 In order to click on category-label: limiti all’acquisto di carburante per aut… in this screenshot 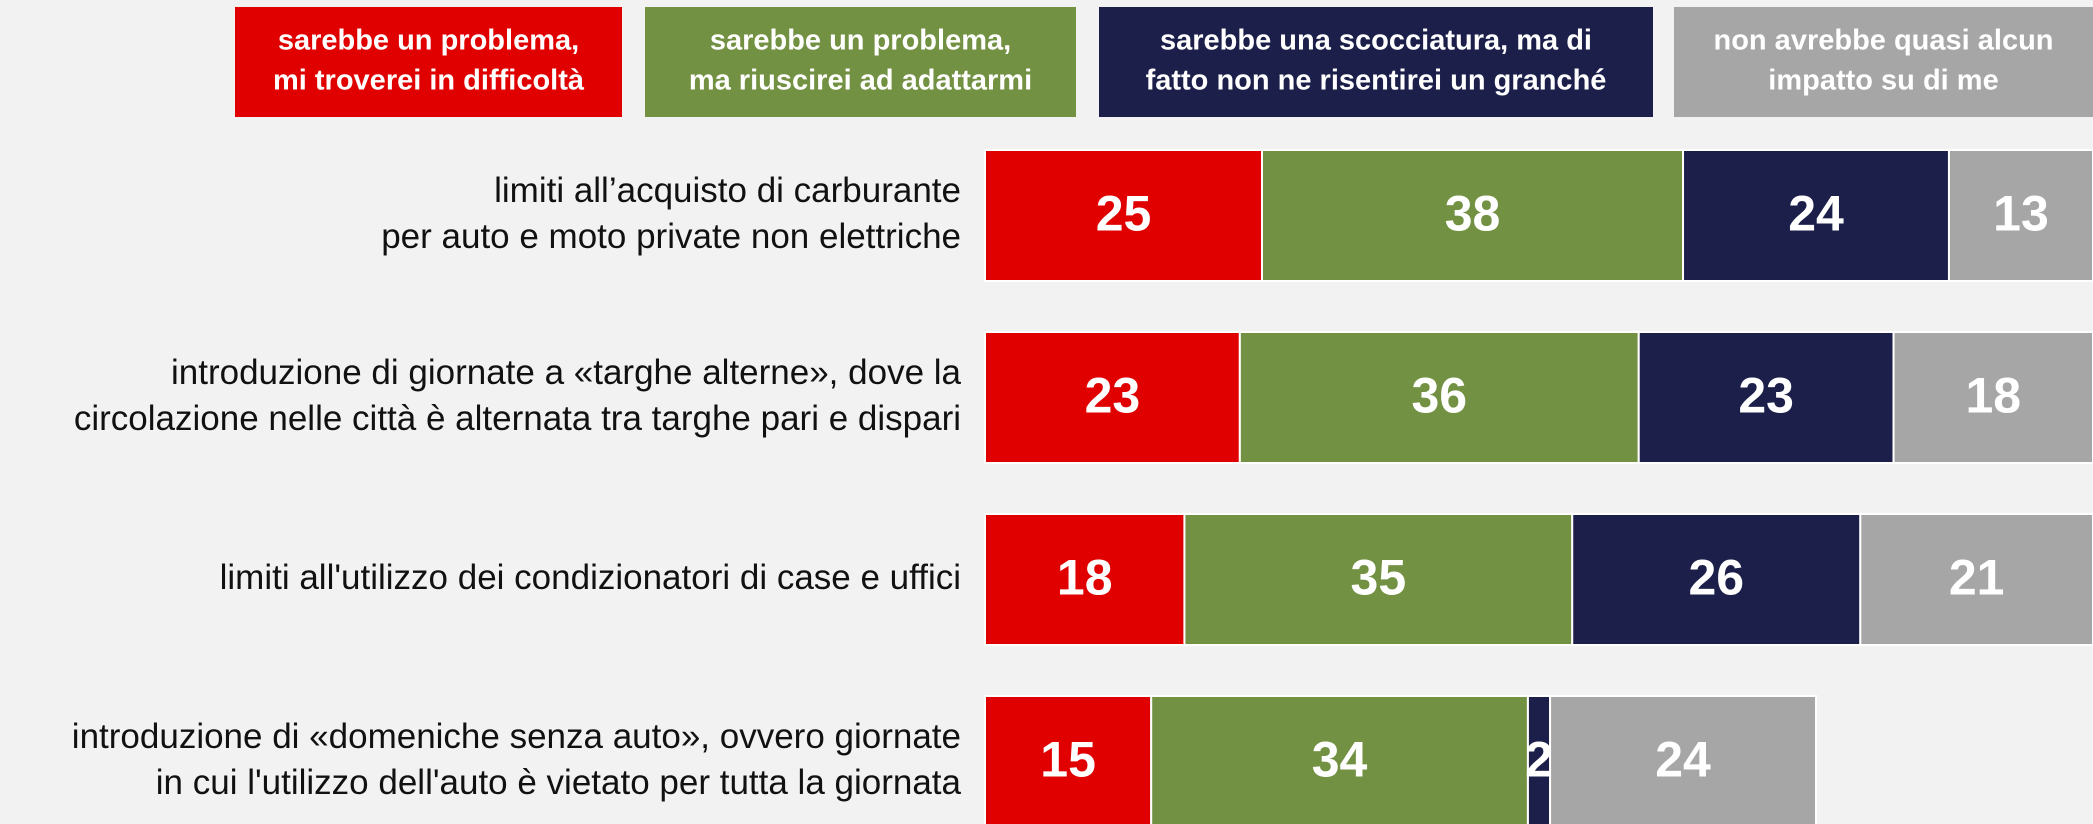, I will do `click(671, 213)`.